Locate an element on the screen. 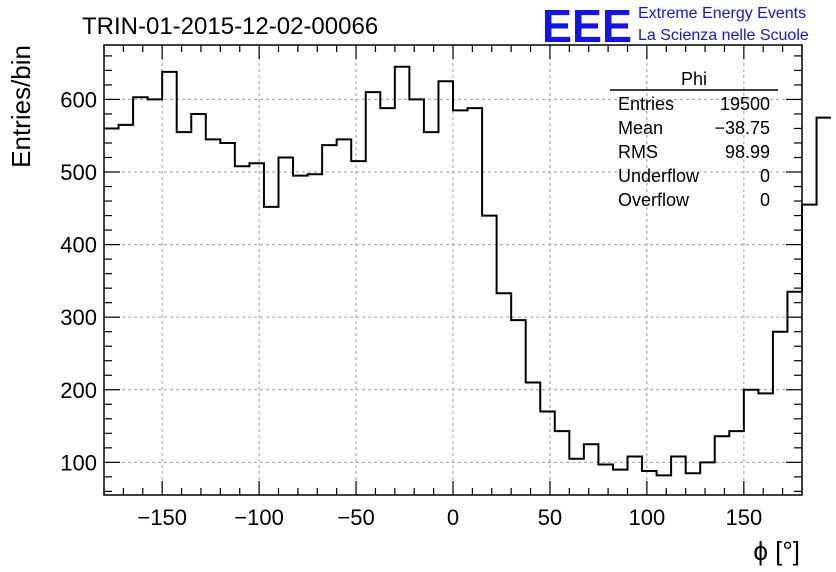 This screenshot has height=572, width=836. y-axis-label: Entries/bin is located at coordinates (21, 106).